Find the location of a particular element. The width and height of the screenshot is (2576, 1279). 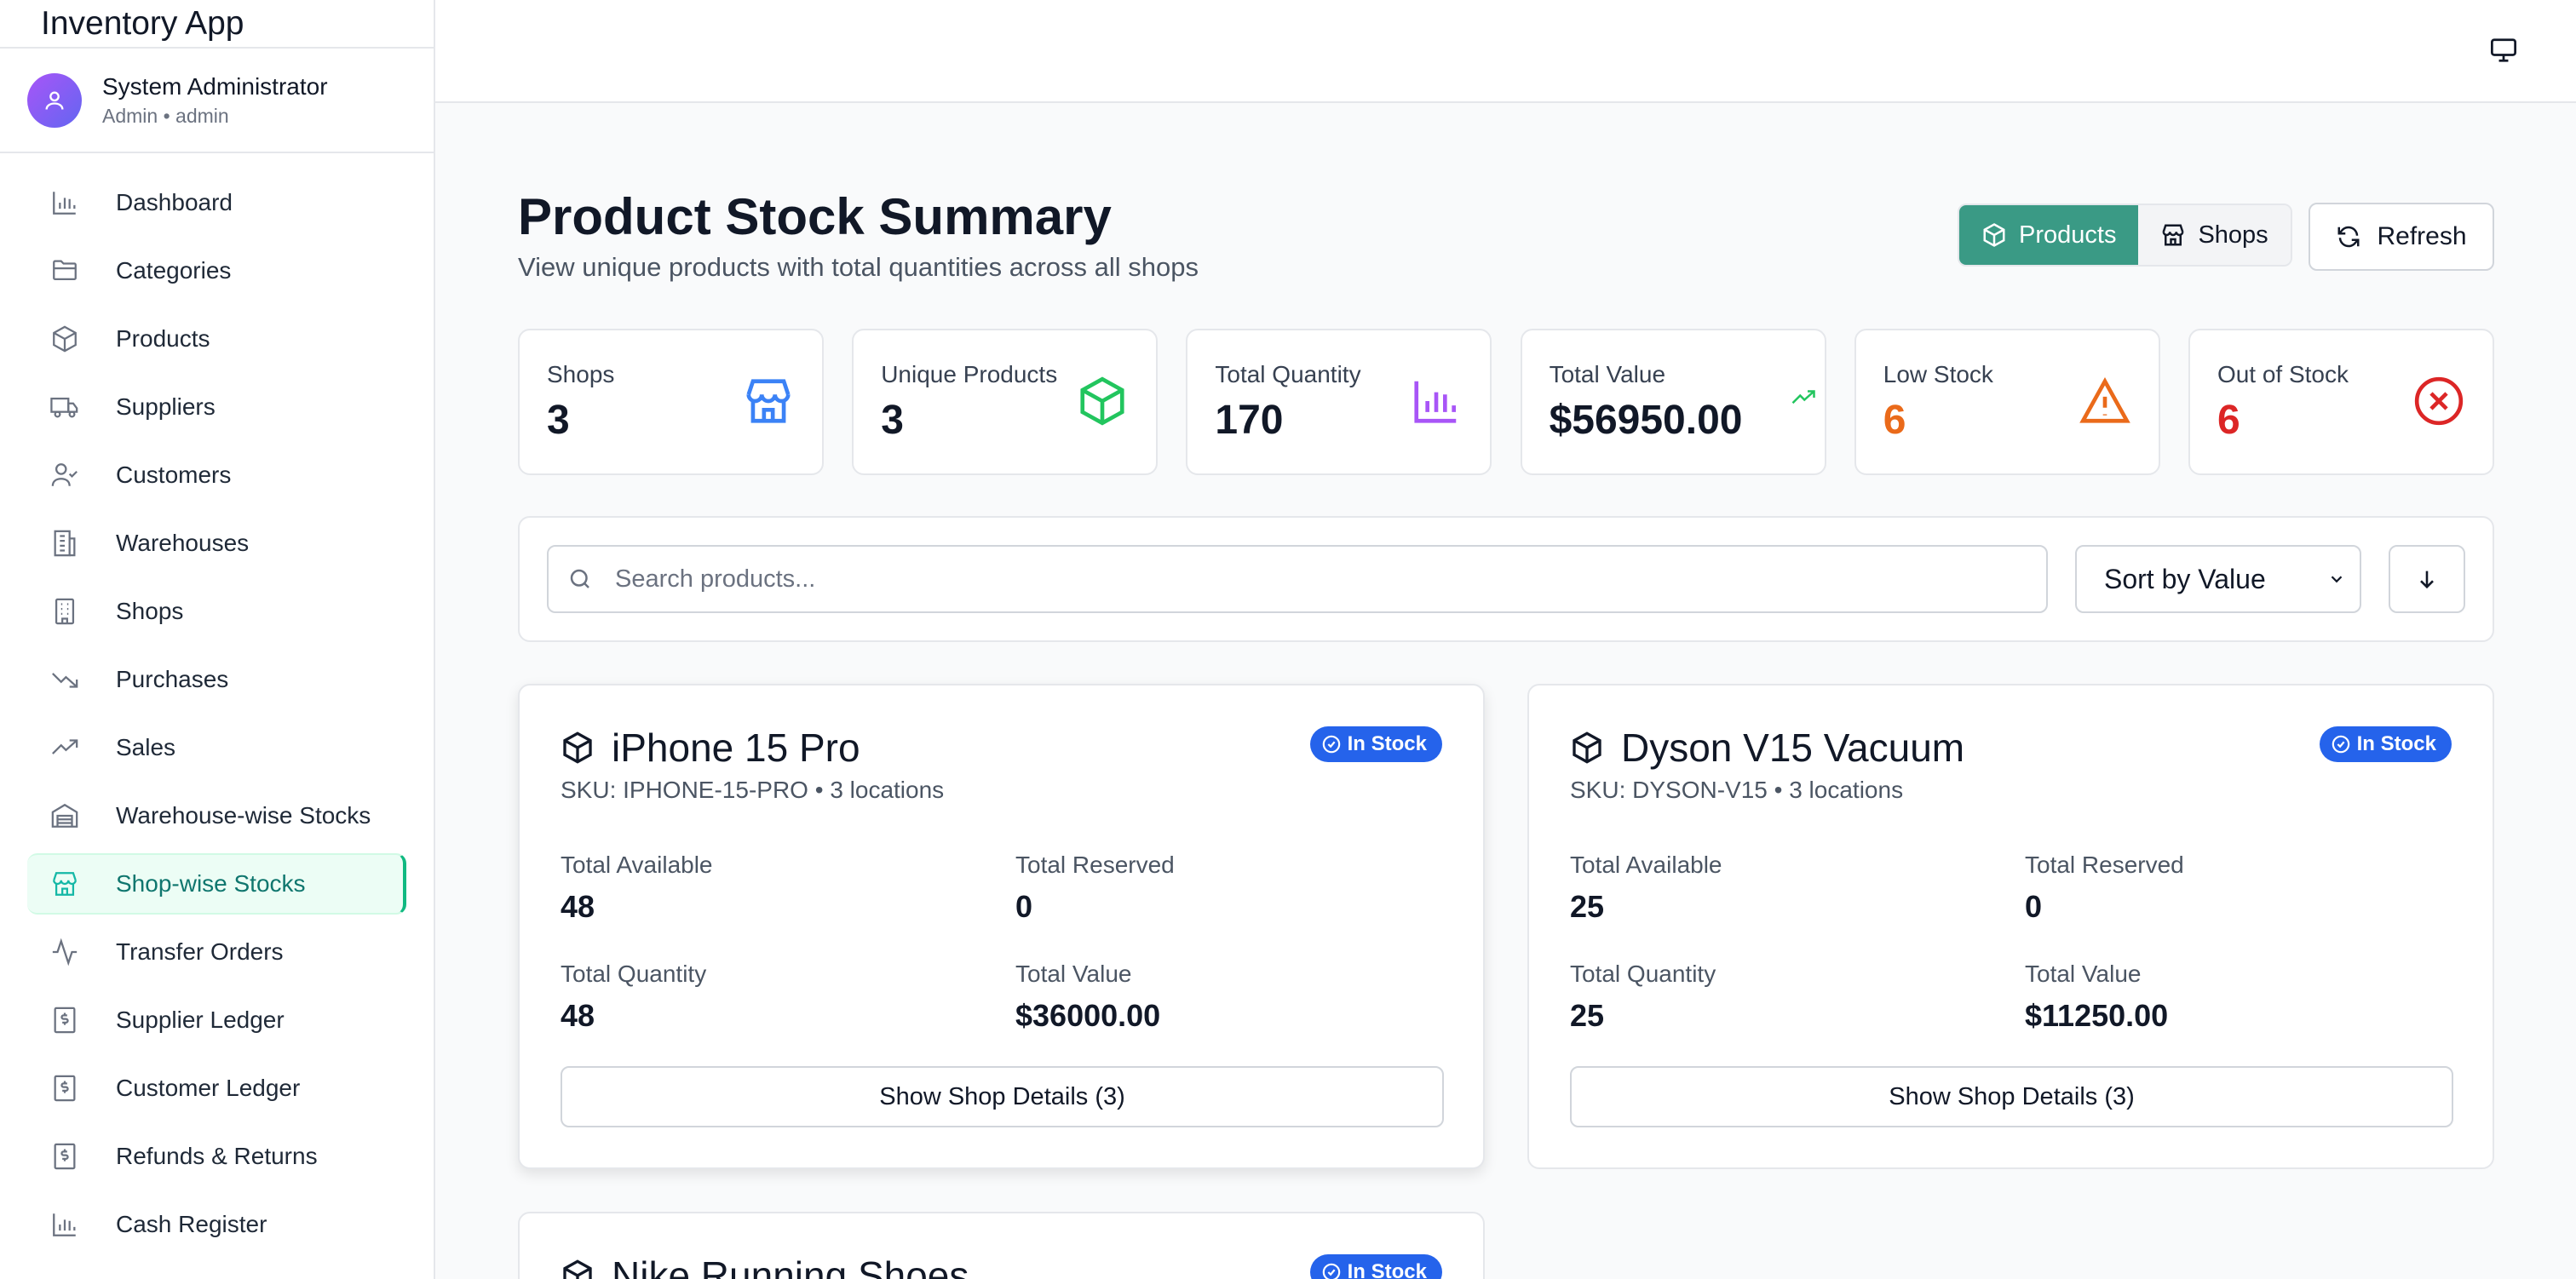

sidebar-item-shop-wise-stocks: Shop-wise Stocks is located at coordinates (217, 884).